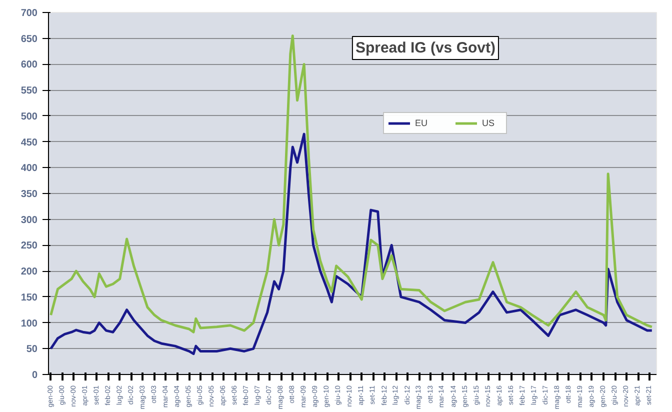 The width and height of the screenshot is (672, 412). I want to click on y-tick-label: 50, so click(32, 350).